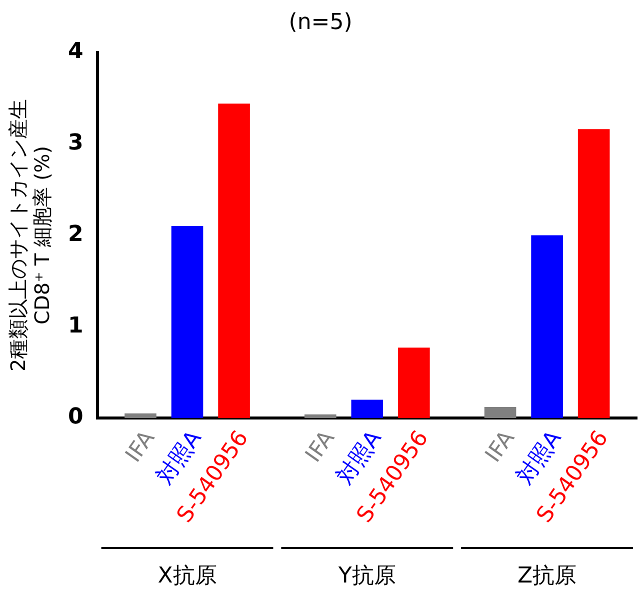 This screenshot has width=643, height=591. I want to click on y-tick-label: 0, so click(76, 417).